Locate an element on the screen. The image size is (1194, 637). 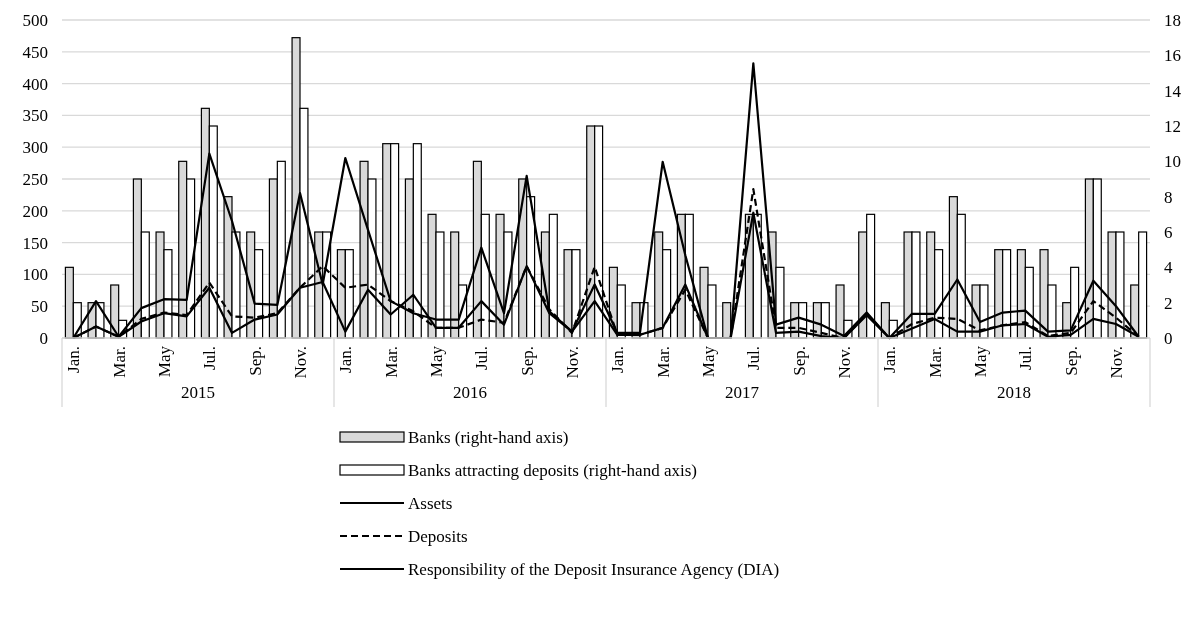
y-tick-label: 500 is located at coordinates (35, 20).